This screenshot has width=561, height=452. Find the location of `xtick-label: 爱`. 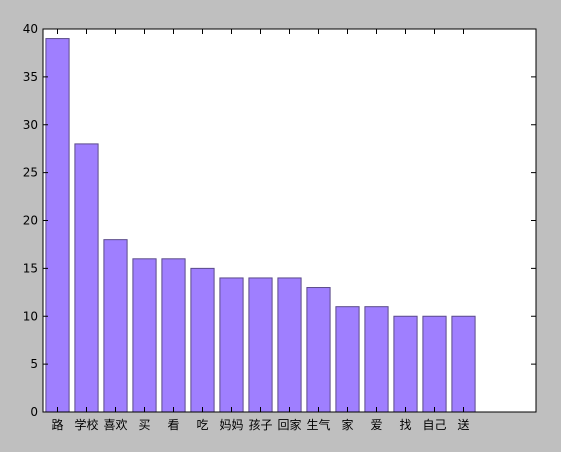

xtick-label: 爱 is located at coordinates (376, 425).